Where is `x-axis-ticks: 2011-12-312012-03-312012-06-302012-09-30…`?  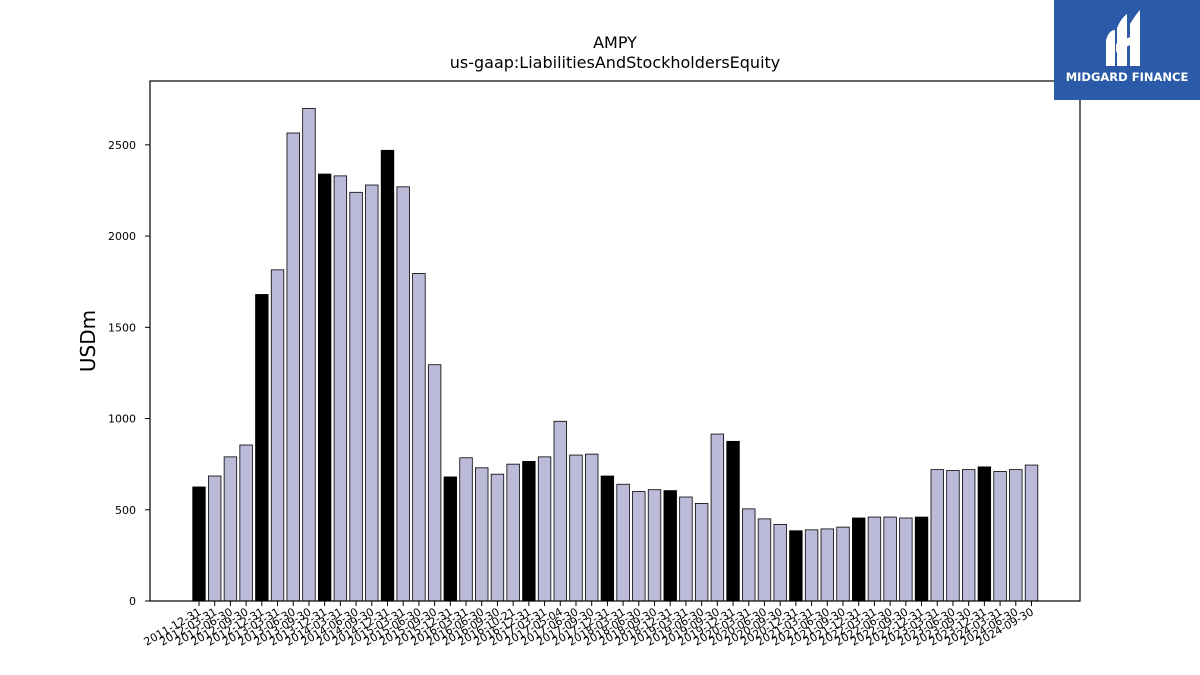 x-axis-ticks: 2011-12-312012-03-312012-06-302012-09-30… is located at coordinates (589, 625).